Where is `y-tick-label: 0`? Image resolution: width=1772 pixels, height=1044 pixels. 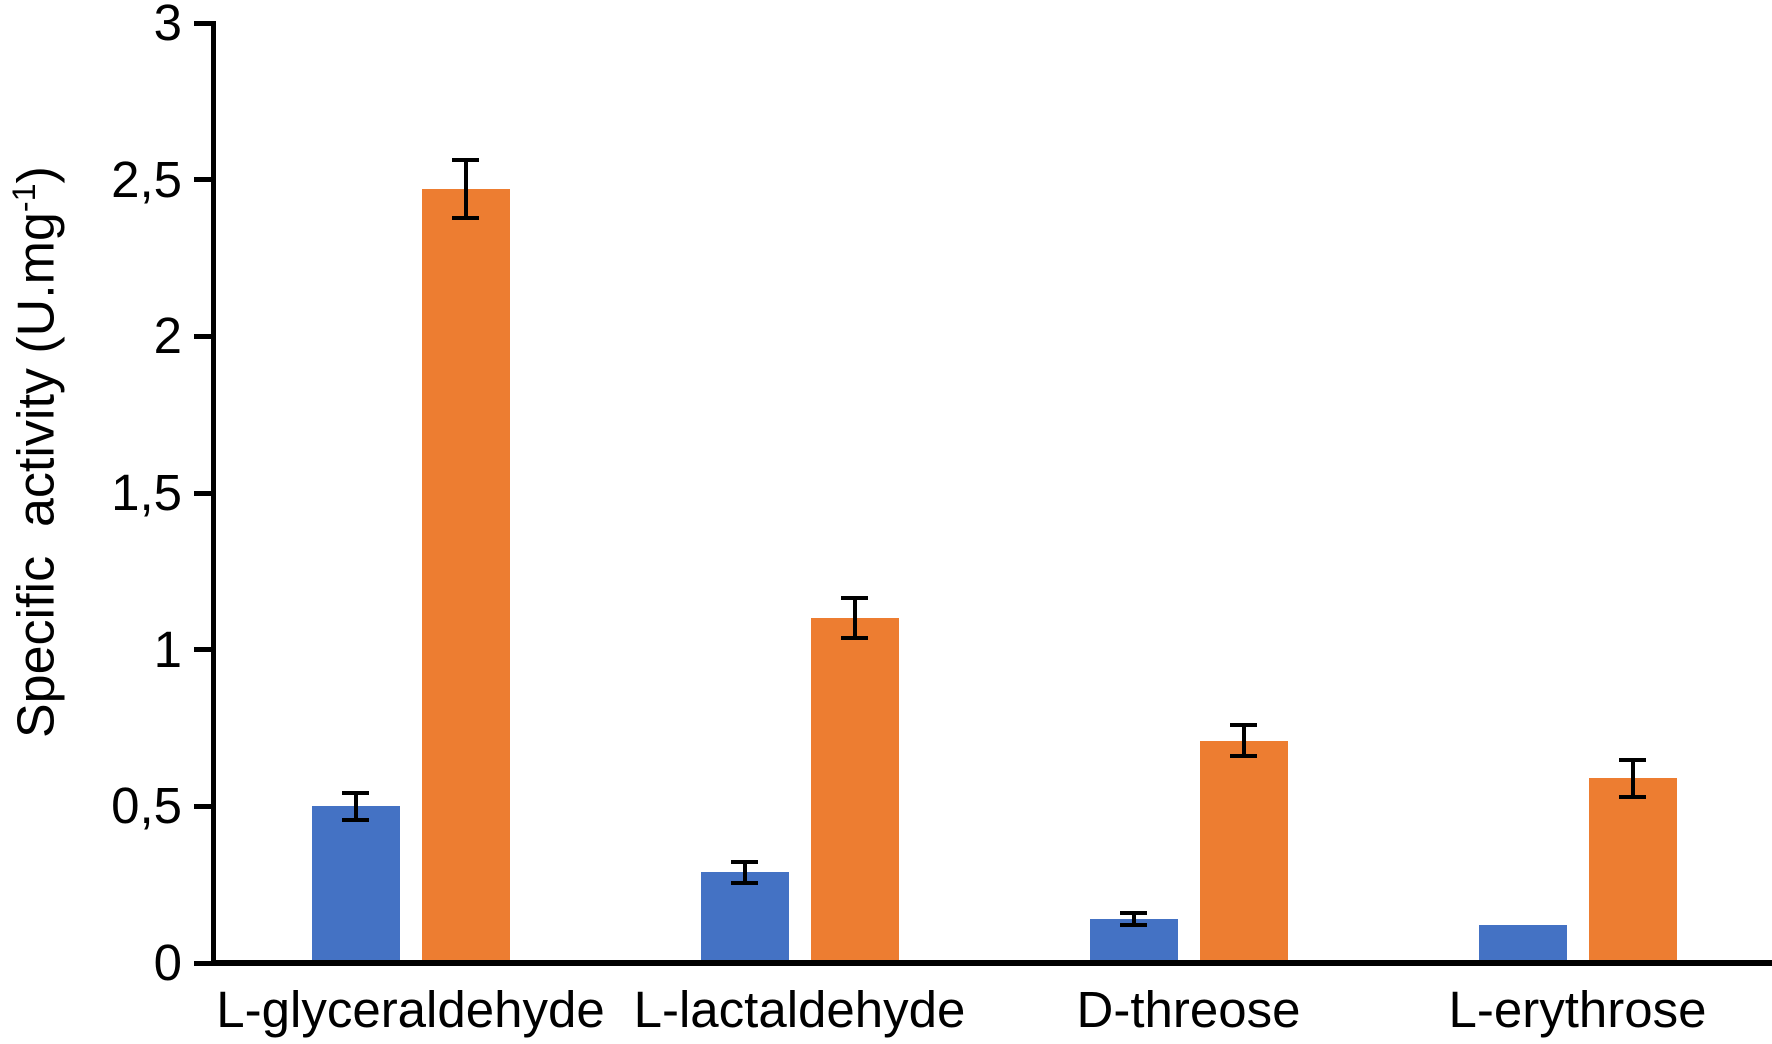 y-tick-label: 0 is located at coordinates (167, 962).